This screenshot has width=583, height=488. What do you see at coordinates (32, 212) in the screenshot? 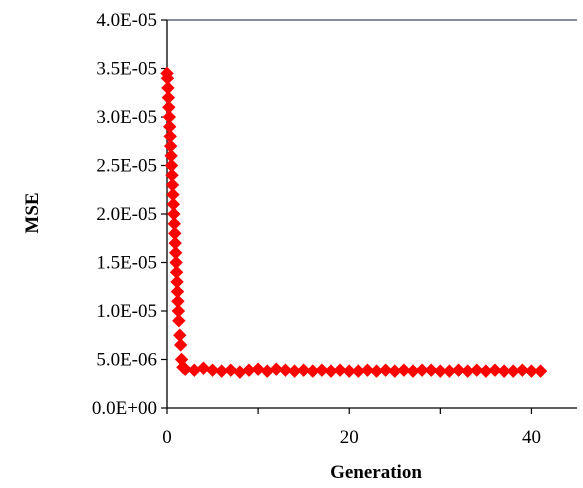
I see `y-axis-label: MSE` at bounding box center [32, 212].